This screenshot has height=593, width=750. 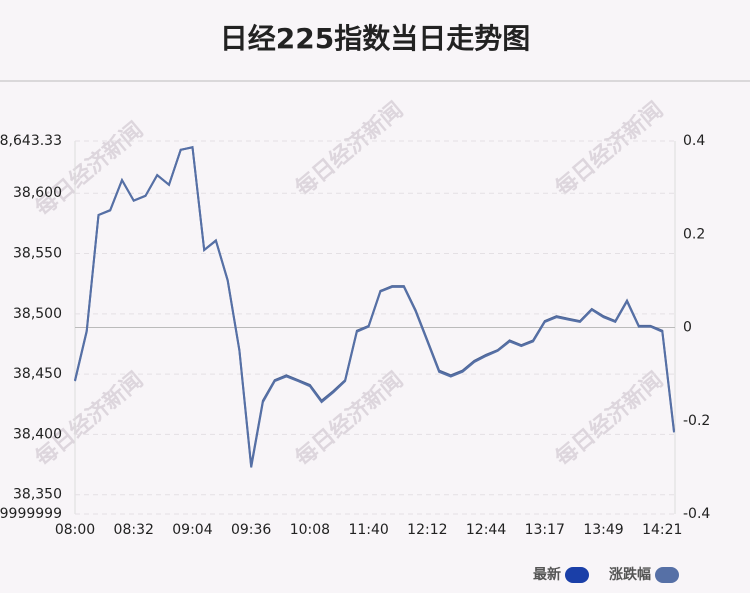 What do you see at coordinates (37, 314) in the screenshot?
I see `y-tick-label: 38,500` at bounding box center [37, 314].